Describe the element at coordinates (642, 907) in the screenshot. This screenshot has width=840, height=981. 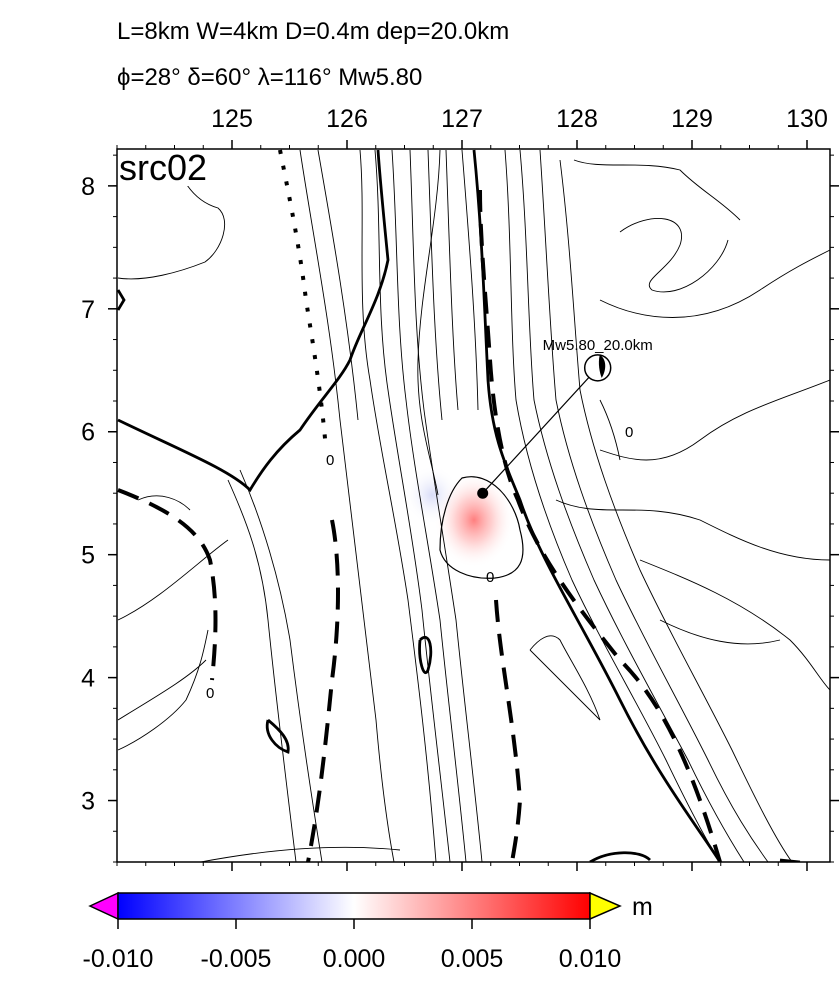
I see `colorbar-unit: m` at that location.